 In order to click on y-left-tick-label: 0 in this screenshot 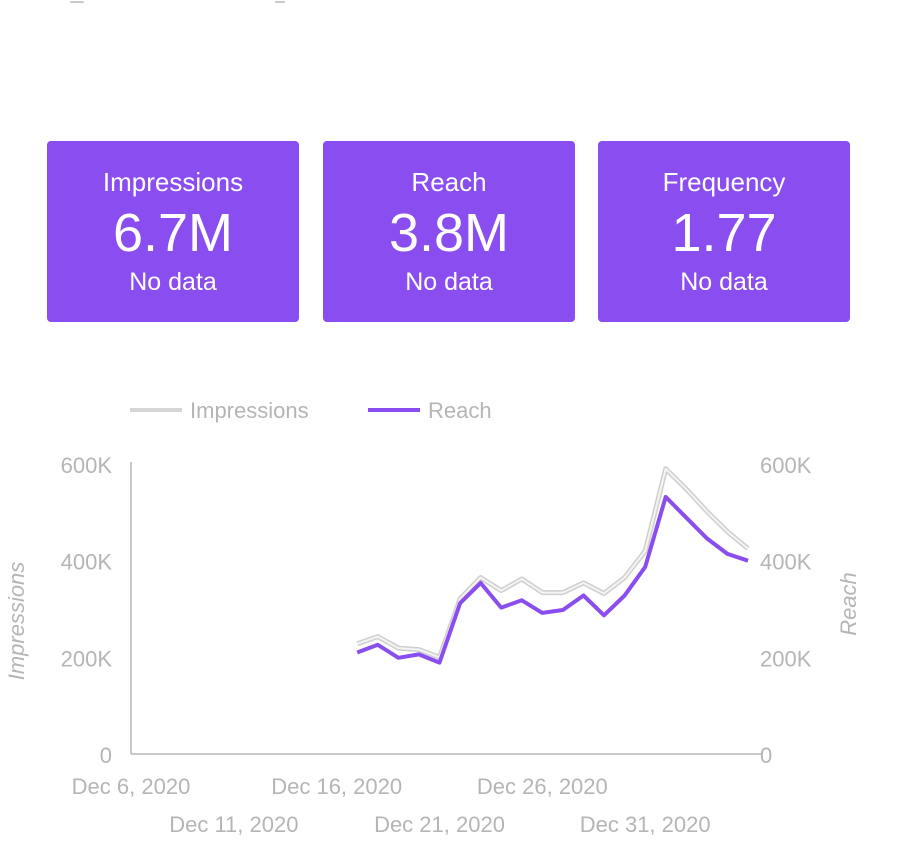, I will do `click(106, 755)`.